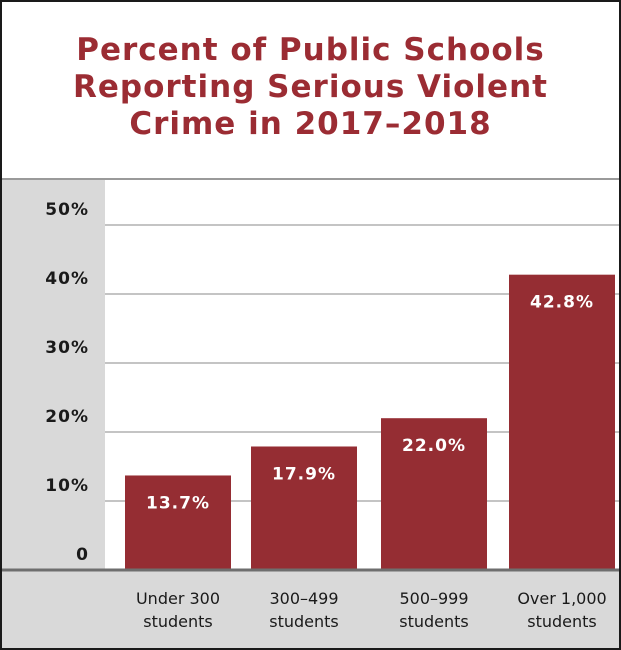 Image resolution: width=621 pixels, height=650 pixels. What do you see at coordinates (310, 124) in the screenshot?
I see `chart-title-line-3: Crime in 2017–2018` at bounding box center [310, 124].